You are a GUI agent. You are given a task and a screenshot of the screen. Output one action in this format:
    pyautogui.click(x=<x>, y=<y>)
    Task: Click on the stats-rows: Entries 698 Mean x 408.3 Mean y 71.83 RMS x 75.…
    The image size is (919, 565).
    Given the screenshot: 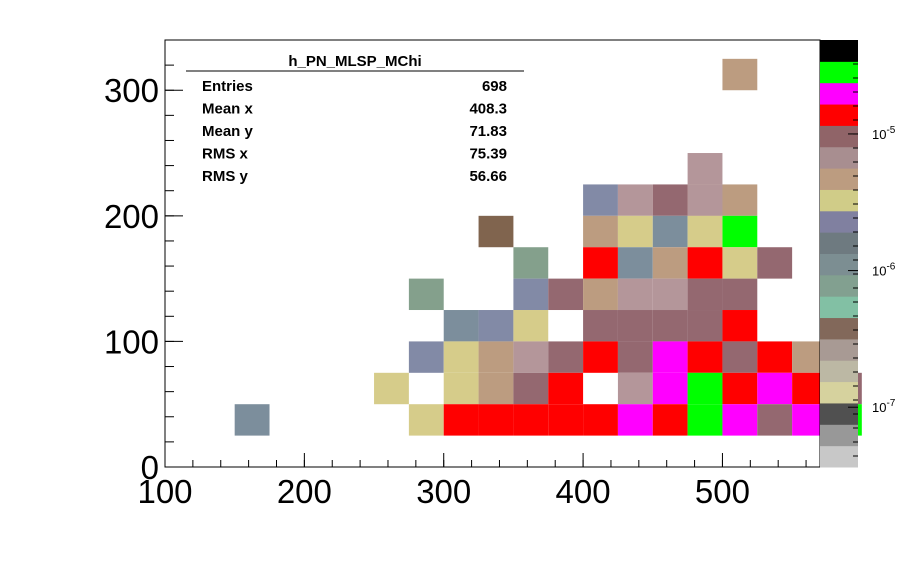 What is the action you would take?
    pyautogui.click(x=354, y=131)
    